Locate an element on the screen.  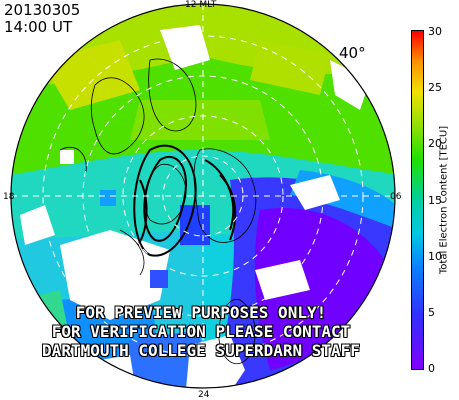
watermark-line-2: FOR VERIFICATION PLEASE CONTACT is located at coordinates (201, 331).